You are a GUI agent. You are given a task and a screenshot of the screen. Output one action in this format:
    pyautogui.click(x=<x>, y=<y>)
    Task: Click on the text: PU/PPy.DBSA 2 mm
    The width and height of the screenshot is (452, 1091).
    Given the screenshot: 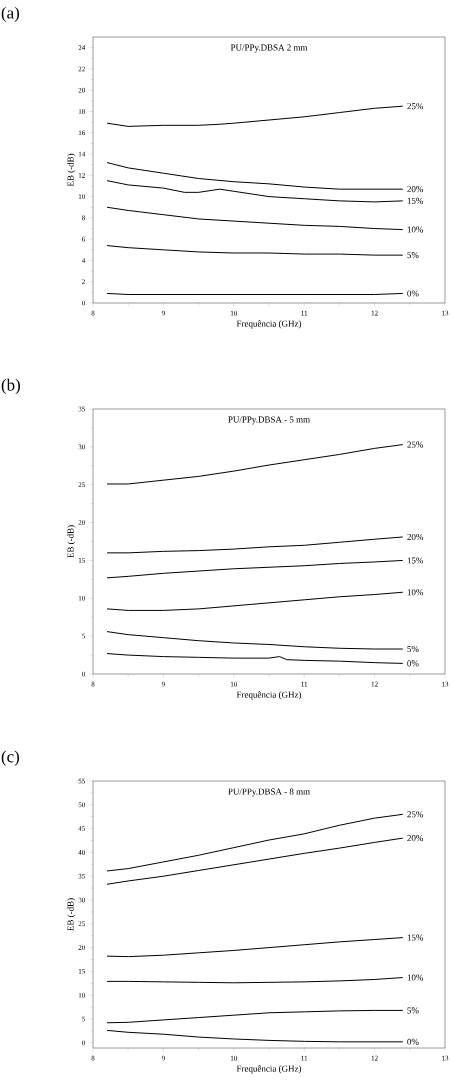 What is the action you would take?
    pyautogui.click(x=269, y=48)
    